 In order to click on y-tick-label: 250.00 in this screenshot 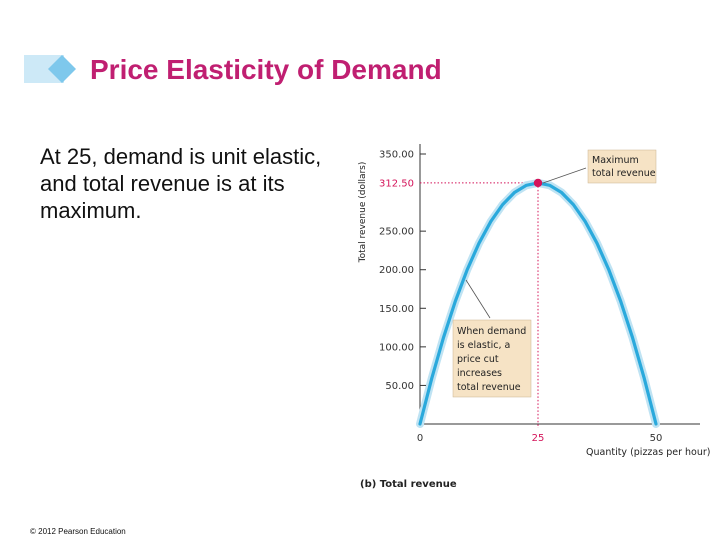, I will do `click(396, 232)`.